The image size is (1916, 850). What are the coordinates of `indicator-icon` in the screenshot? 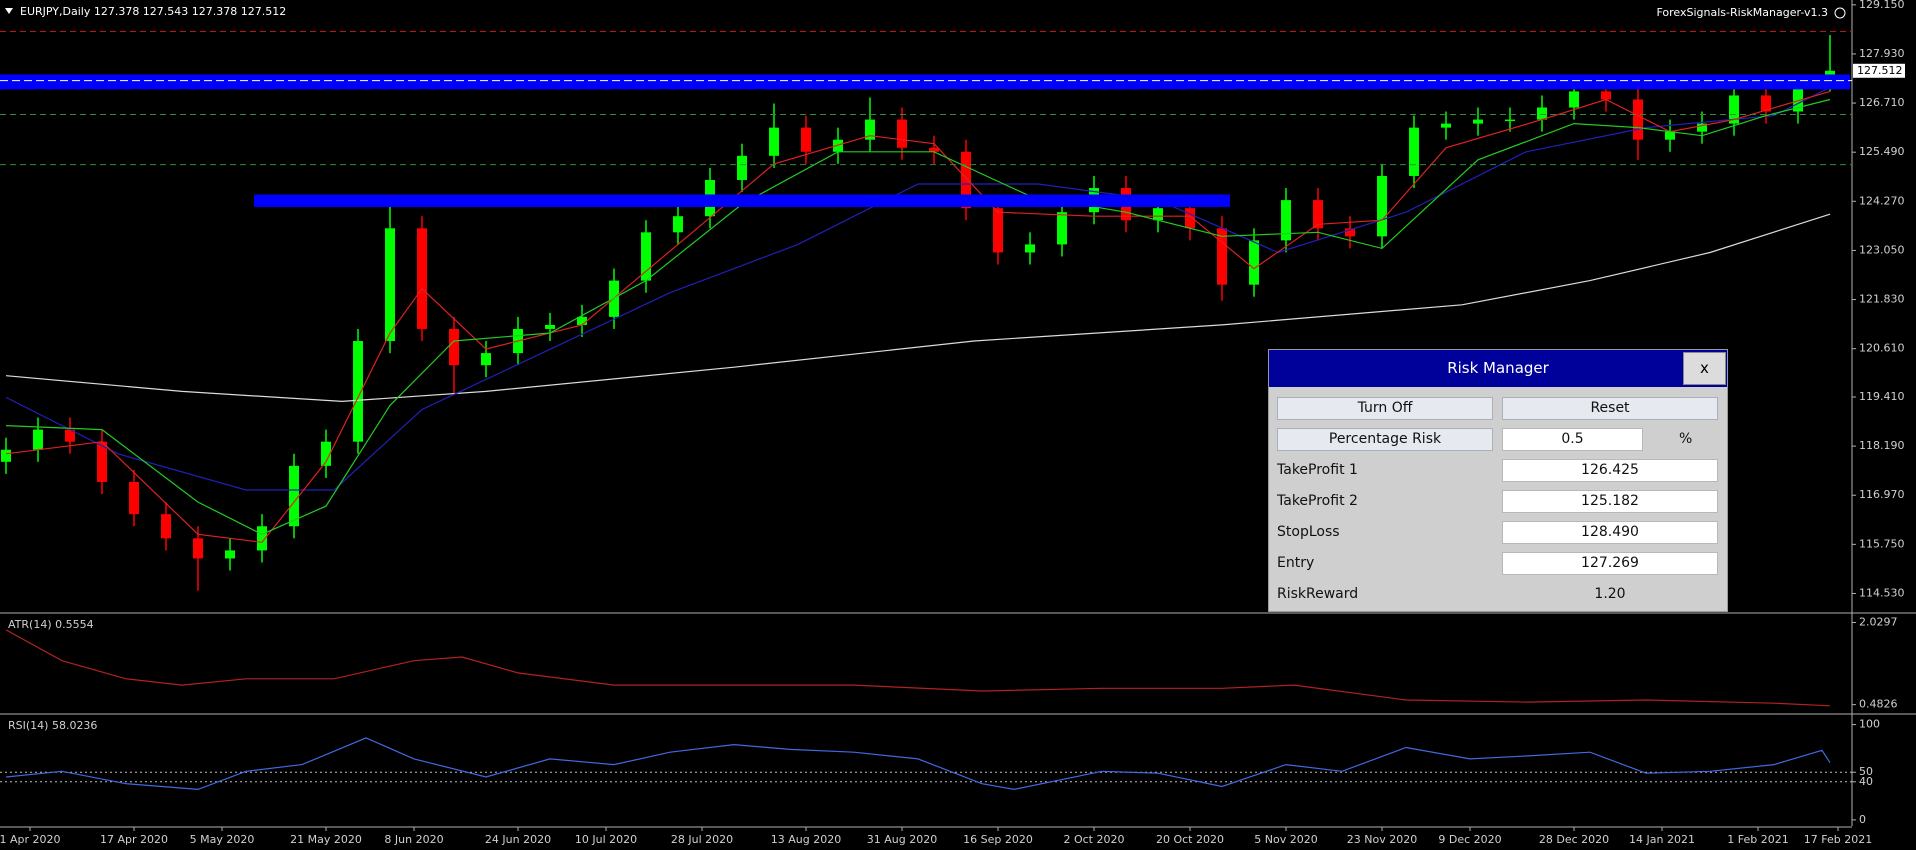 It's located at (1840, 13).